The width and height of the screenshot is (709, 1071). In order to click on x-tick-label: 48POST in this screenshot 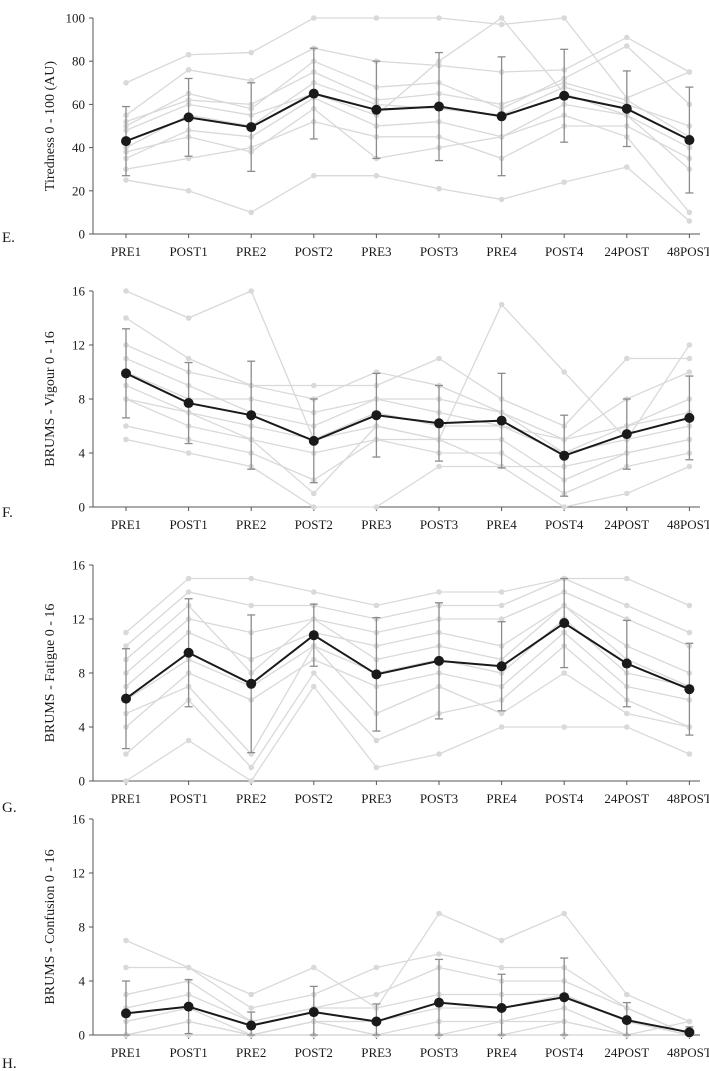, I will do `click(688, 1052)`.